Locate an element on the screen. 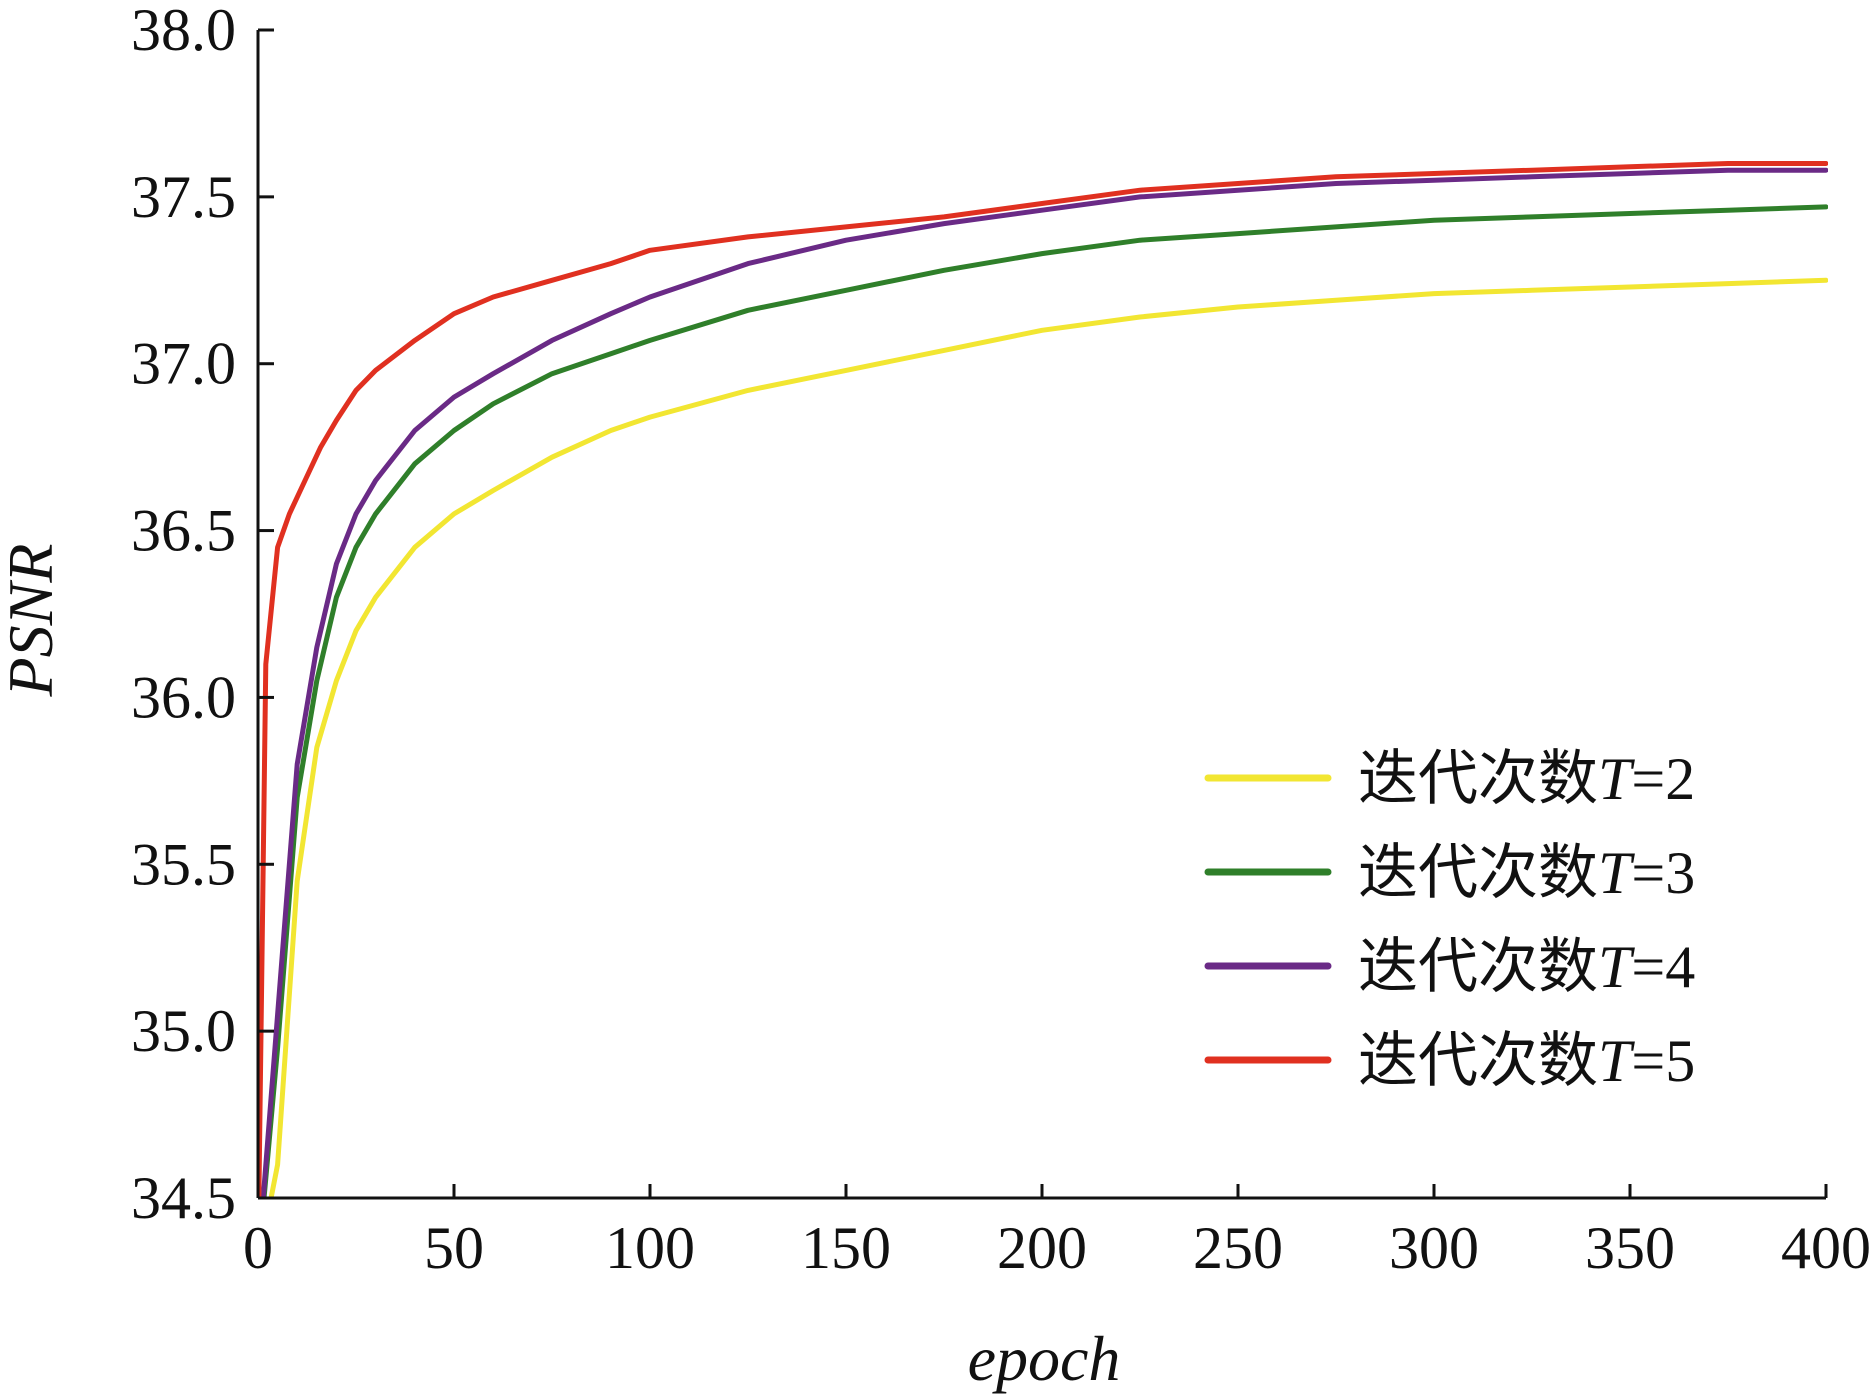 The width and height of the screenshot is (1874, 1398). x-tick-label: 350 is located at coordinates (1630, 1248).